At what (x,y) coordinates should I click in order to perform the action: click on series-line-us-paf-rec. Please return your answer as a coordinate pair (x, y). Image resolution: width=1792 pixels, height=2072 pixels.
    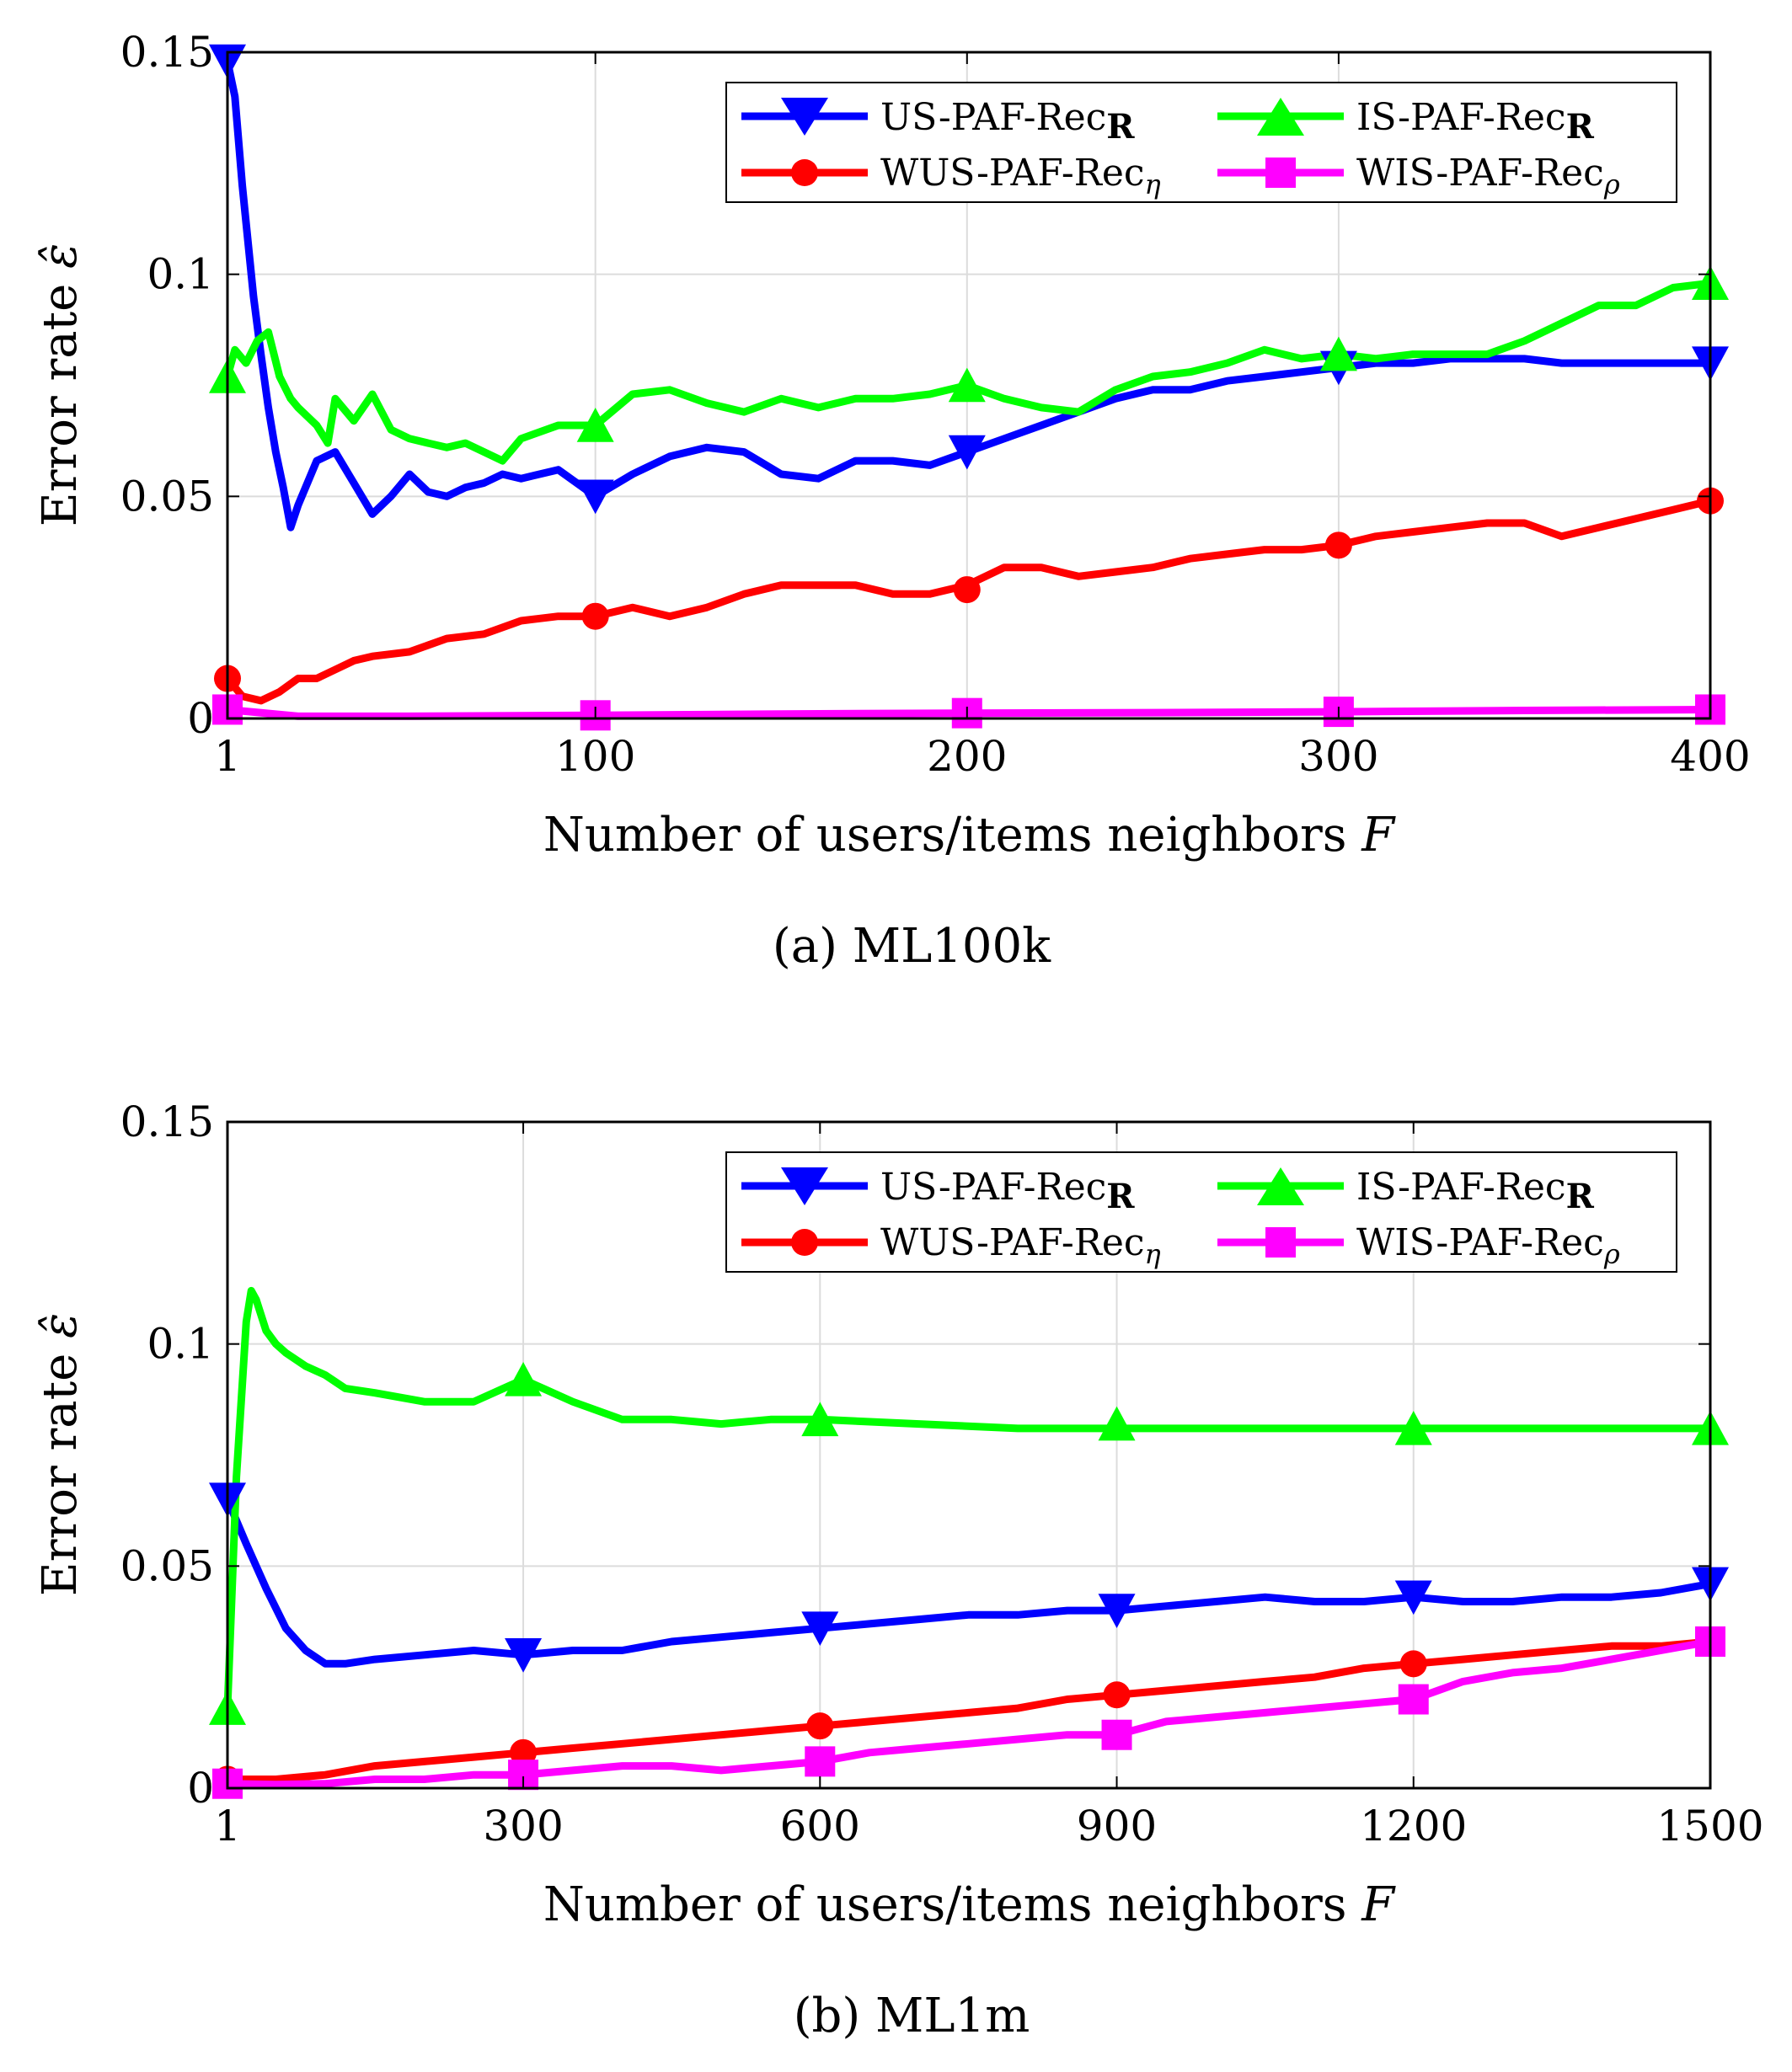
    Looking at the image, I should click on (968, 1581).